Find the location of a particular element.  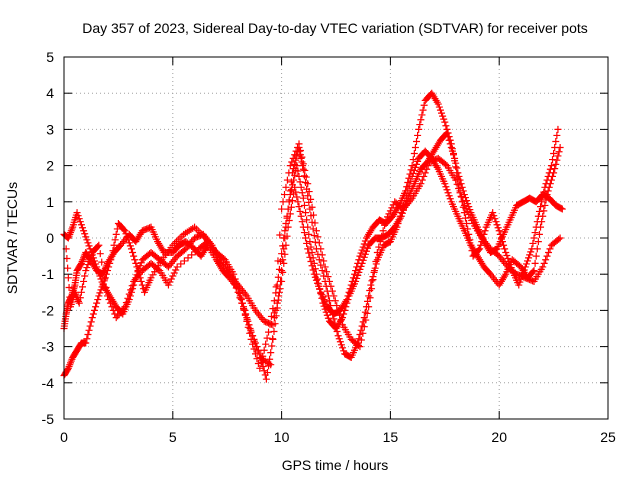

y-tick-label: -4 is located at coordinates (48, 383).